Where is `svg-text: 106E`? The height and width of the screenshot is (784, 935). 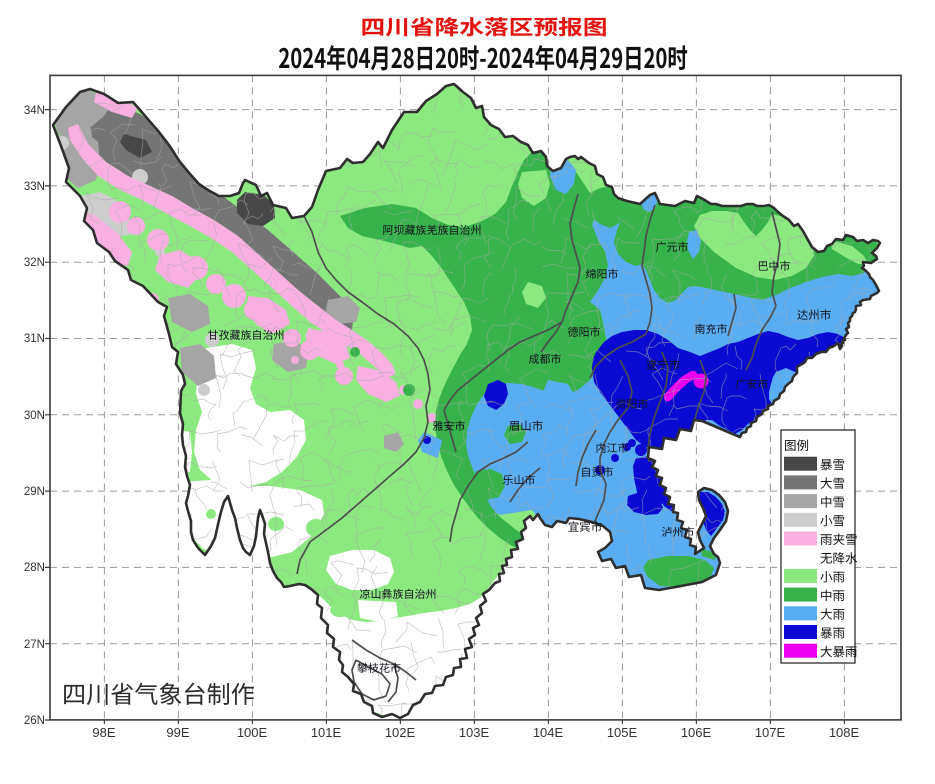 svg-text: 106E is located at coordinates (696, 732).